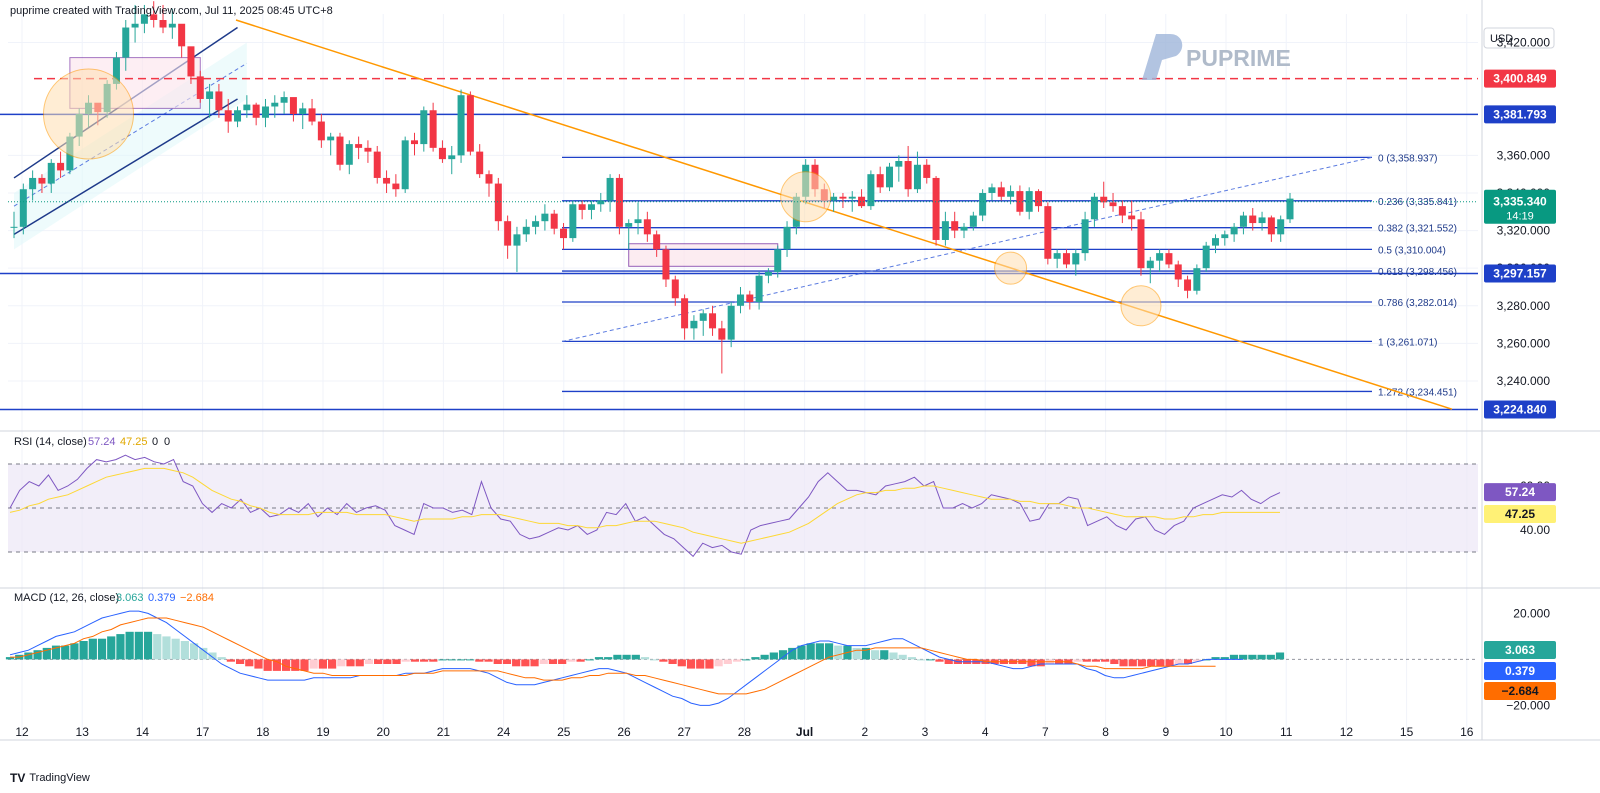 The width and height of the screenshot is (1600, 793). Describe the element at coordinates (703, 255) in the screenshot. I see `zone-box` at that location.